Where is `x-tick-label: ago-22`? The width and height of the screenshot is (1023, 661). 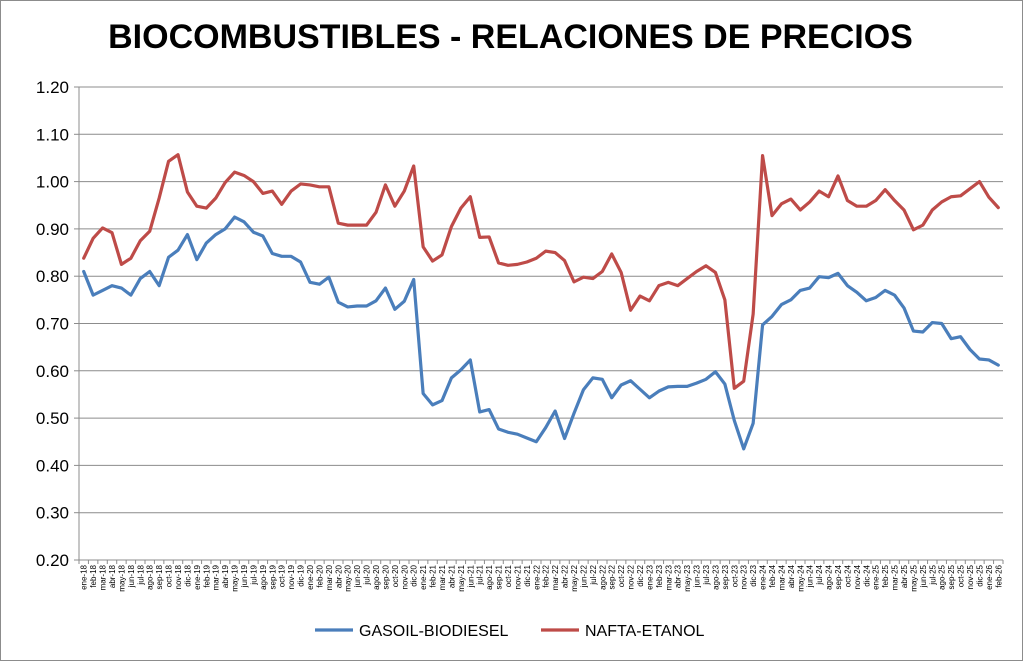 x-tick-label: ago-22 is located at coordinates (602, 576).